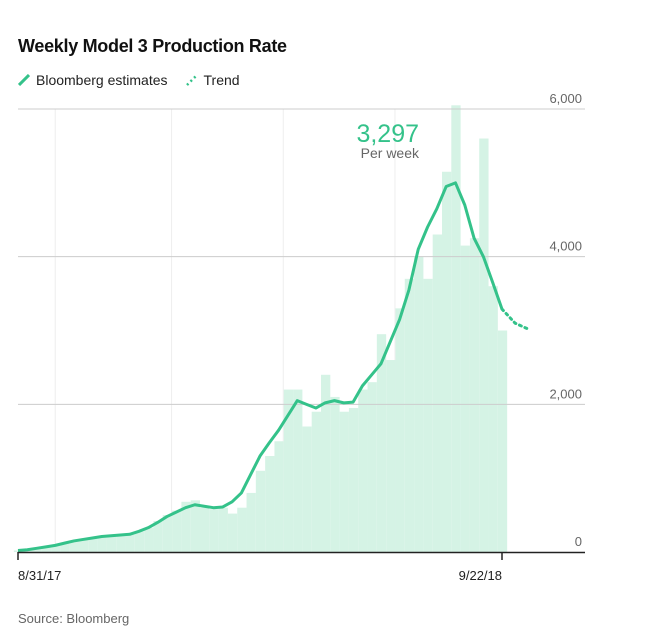 This screenshot has height=635, width=653. Describe the element at coordinates (565, 246) in the screenshot. I see `y-tick-label: 4,000` at that location.